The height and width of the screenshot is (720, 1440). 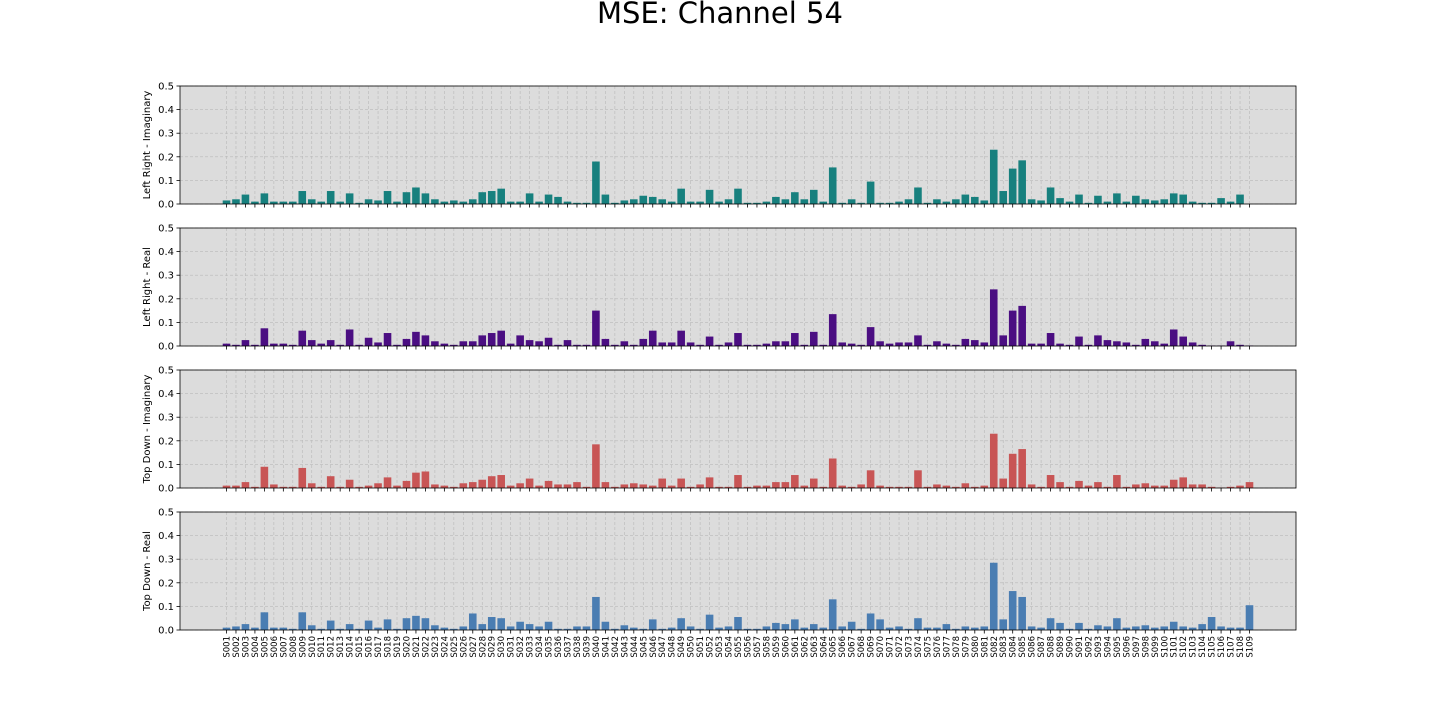 I want to click on x-tick-label: S025, so click(x=455, y=647).